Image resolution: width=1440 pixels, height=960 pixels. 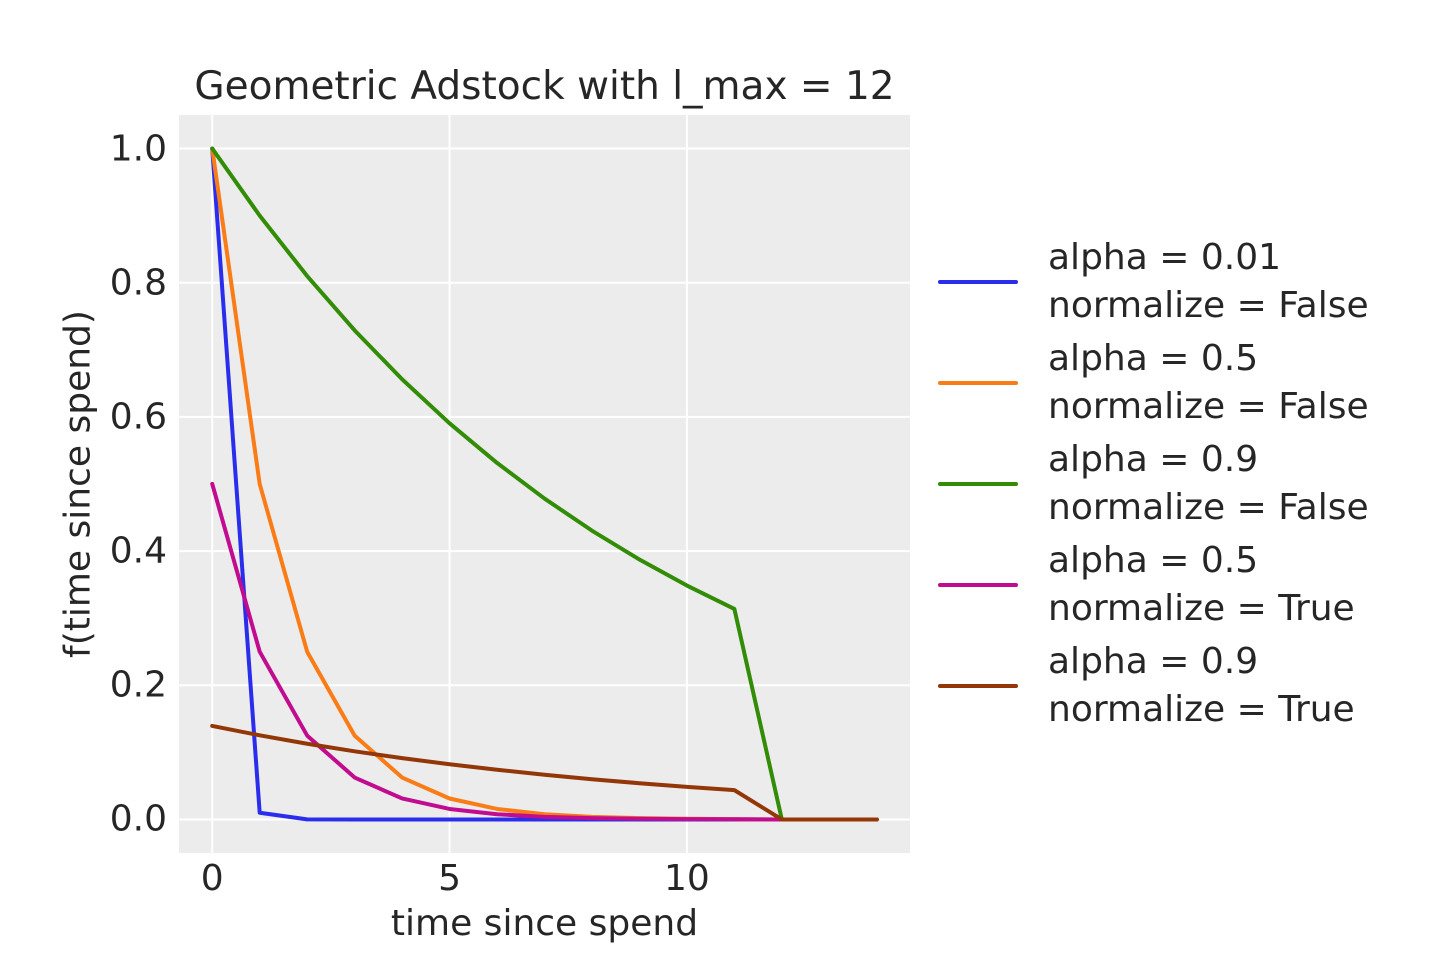 What do you see at coordinates (1201, 686) in the screenshot?
I see `legend-label: alpha = 0.9 normalize = True` at bounding box center [1201, 686].